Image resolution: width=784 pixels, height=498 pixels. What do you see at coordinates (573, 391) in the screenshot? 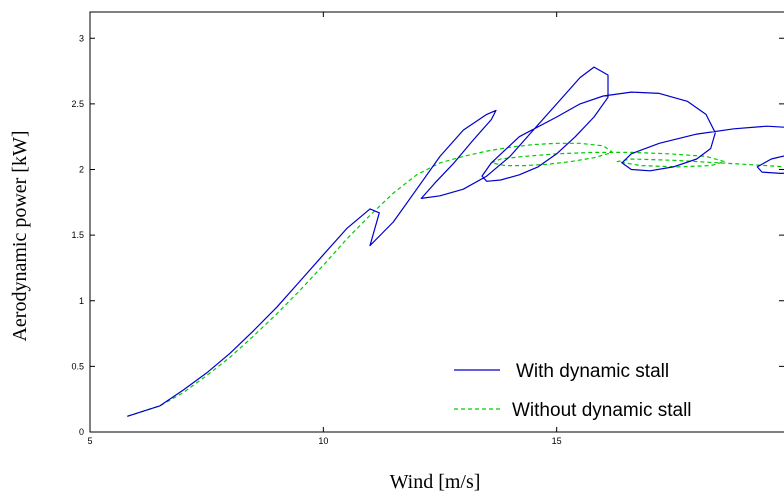
I see `legend: With dynamic stall Without dynamic stall` at bounding box center [573, 391].